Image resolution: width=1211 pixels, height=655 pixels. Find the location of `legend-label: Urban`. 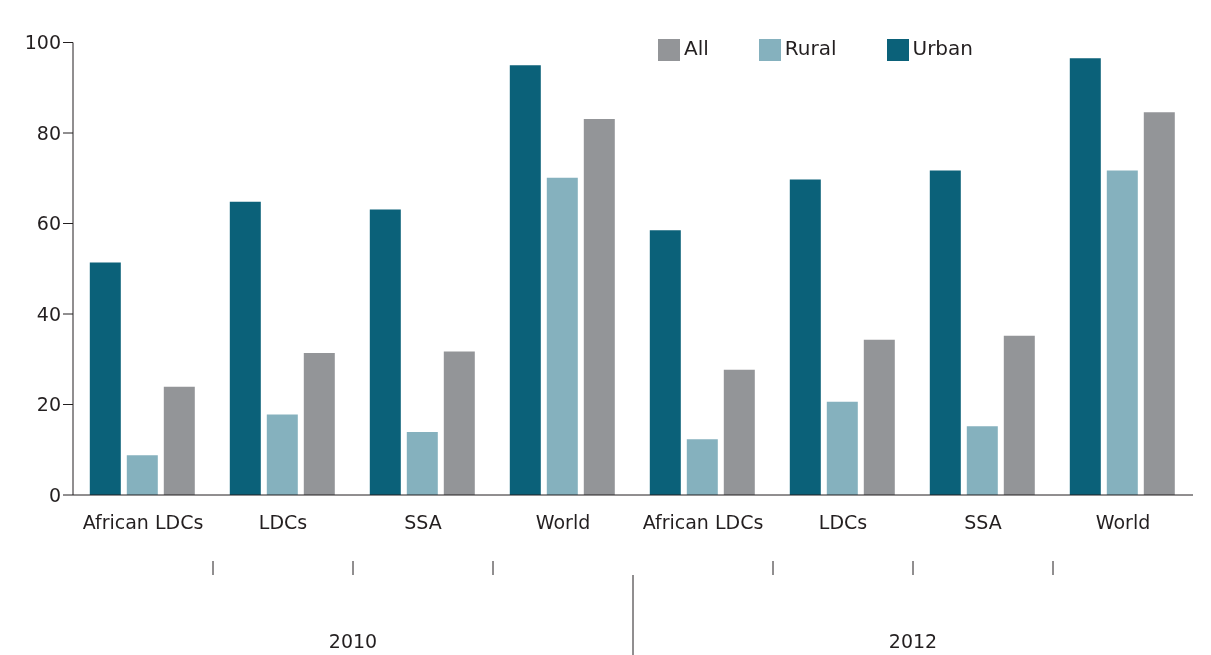

legend-label: Urban is located at coordinates (942, 48).